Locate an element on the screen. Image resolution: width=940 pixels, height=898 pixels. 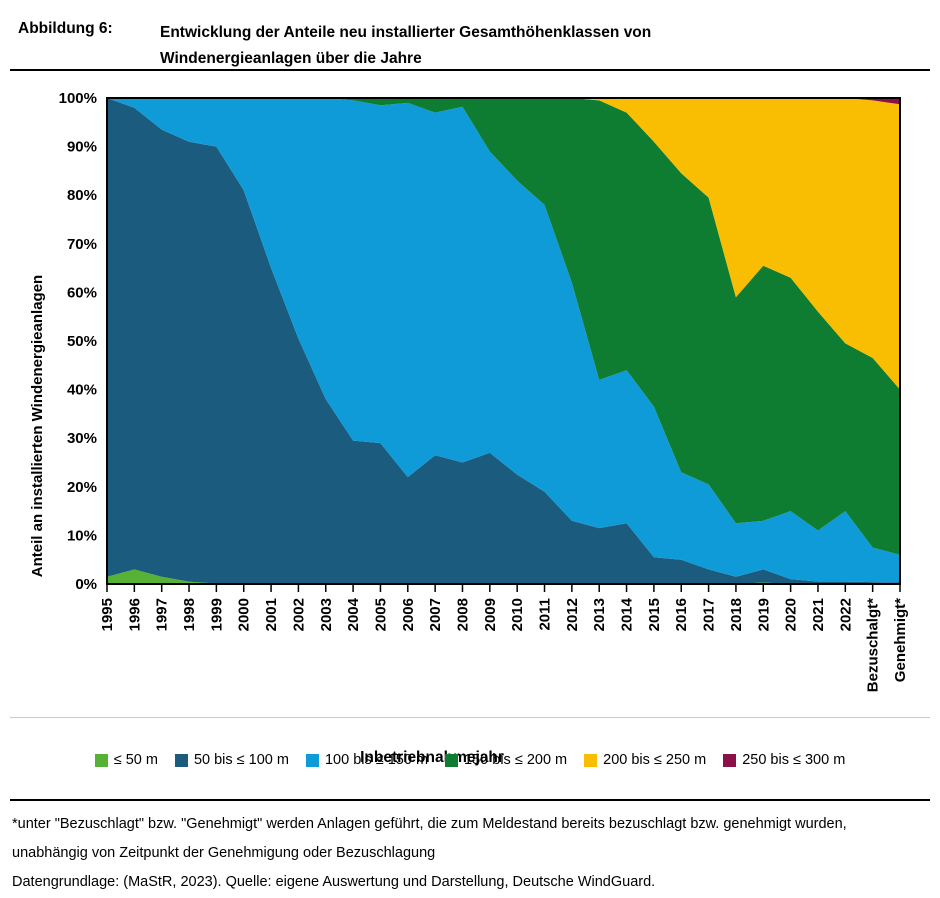
legend-label: ≤ 50 m is located at coordinates (135, 760).